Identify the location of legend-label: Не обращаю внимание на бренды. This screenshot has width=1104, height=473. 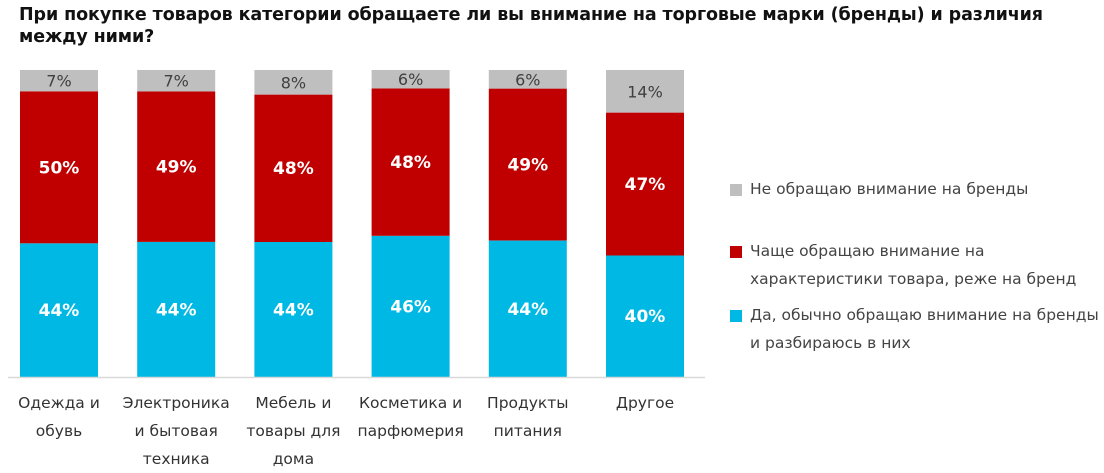
(889, 189).